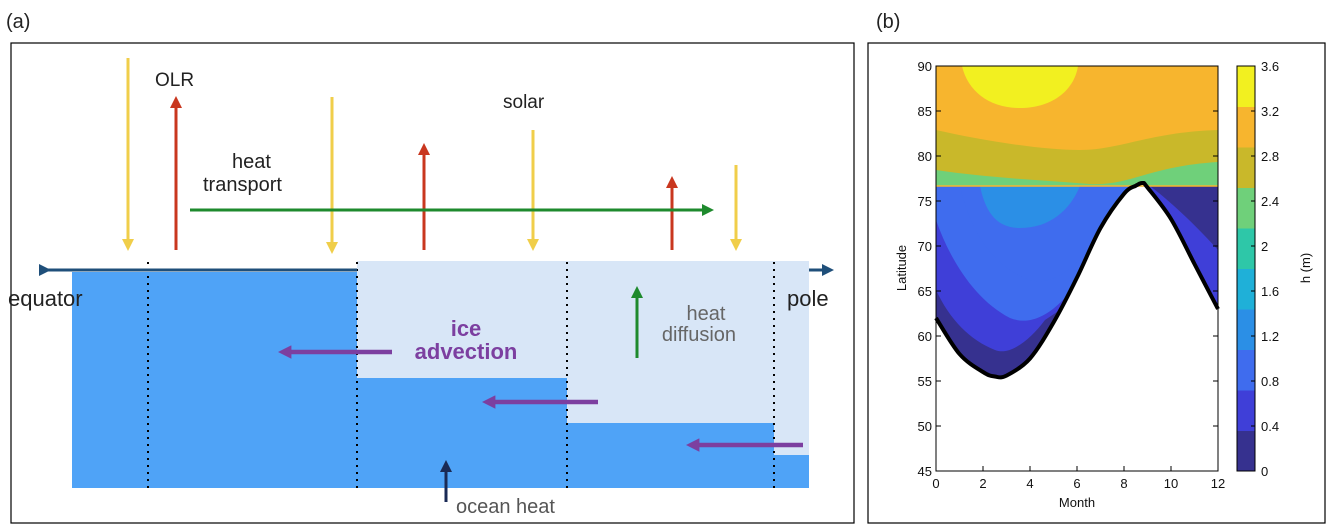 This screenshot has width=1328, height=526. What do you see at coordinates (925, 336) in the screenshot?
I see `y-tick-label: 60` at bounding box center [925, 336].